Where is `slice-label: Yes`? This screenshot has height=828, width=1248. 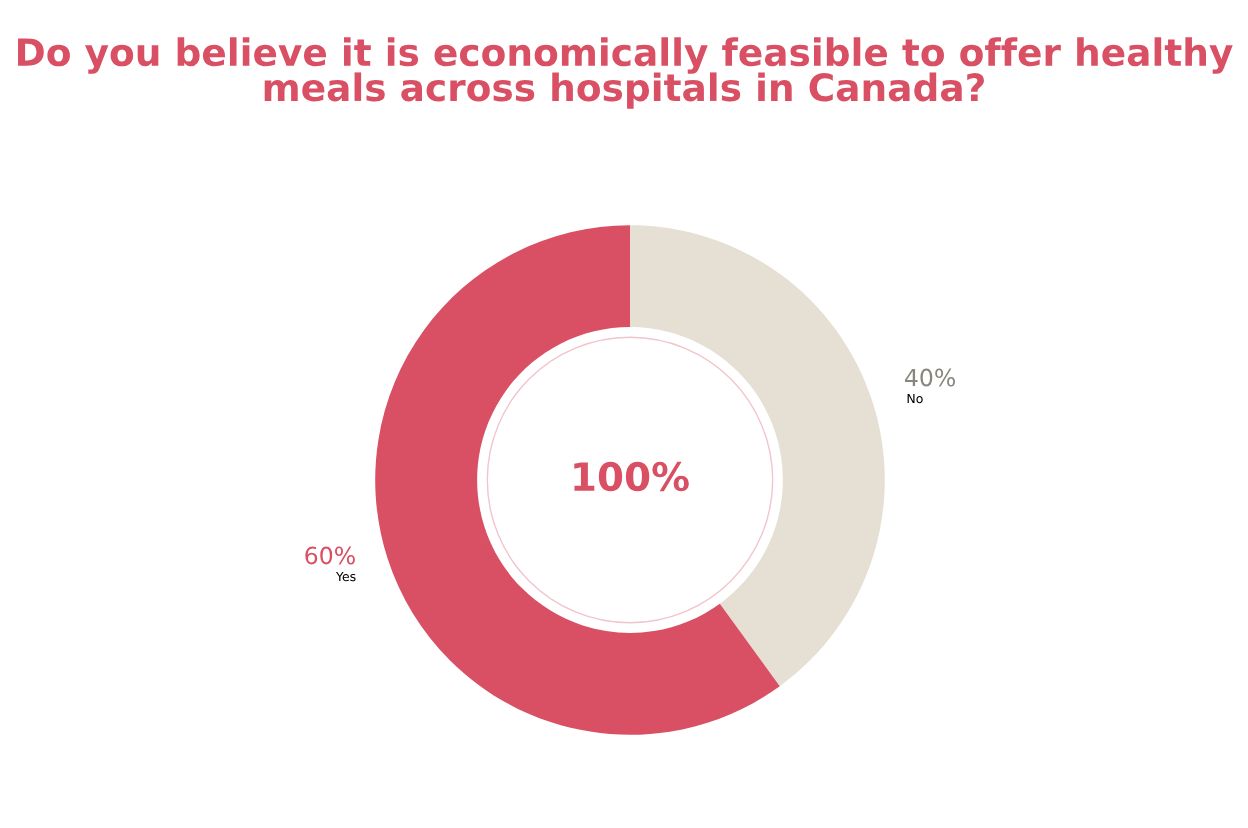
slice-label: Yes is located at coordinates (345, 576).